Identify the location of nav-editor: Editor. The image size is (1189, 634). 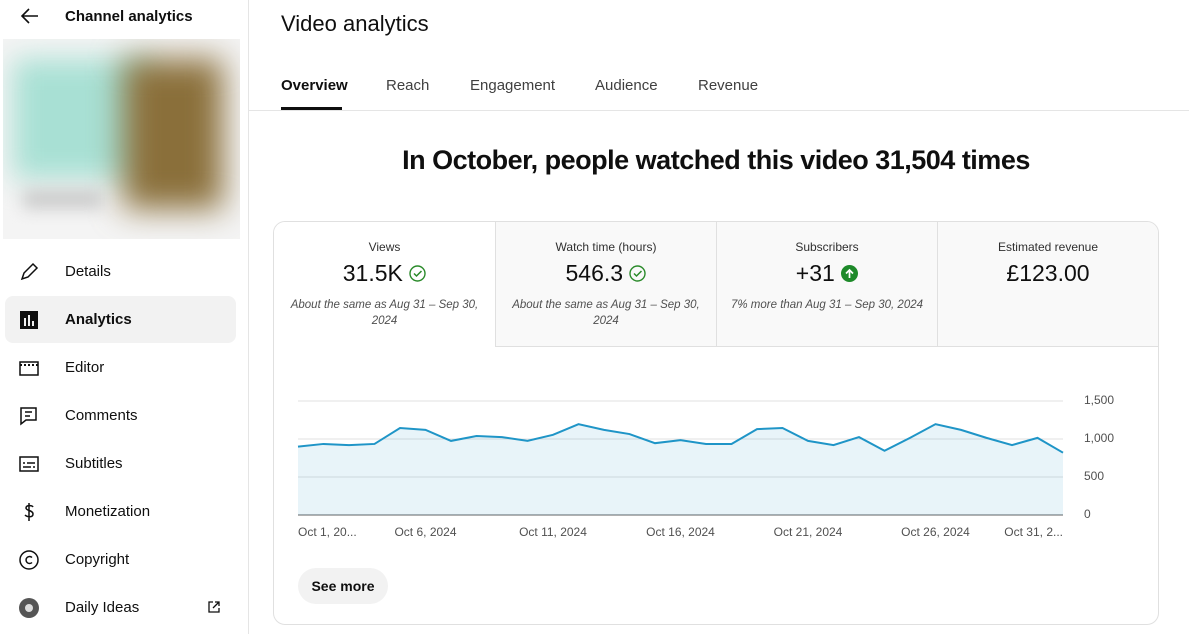
(120, 367).